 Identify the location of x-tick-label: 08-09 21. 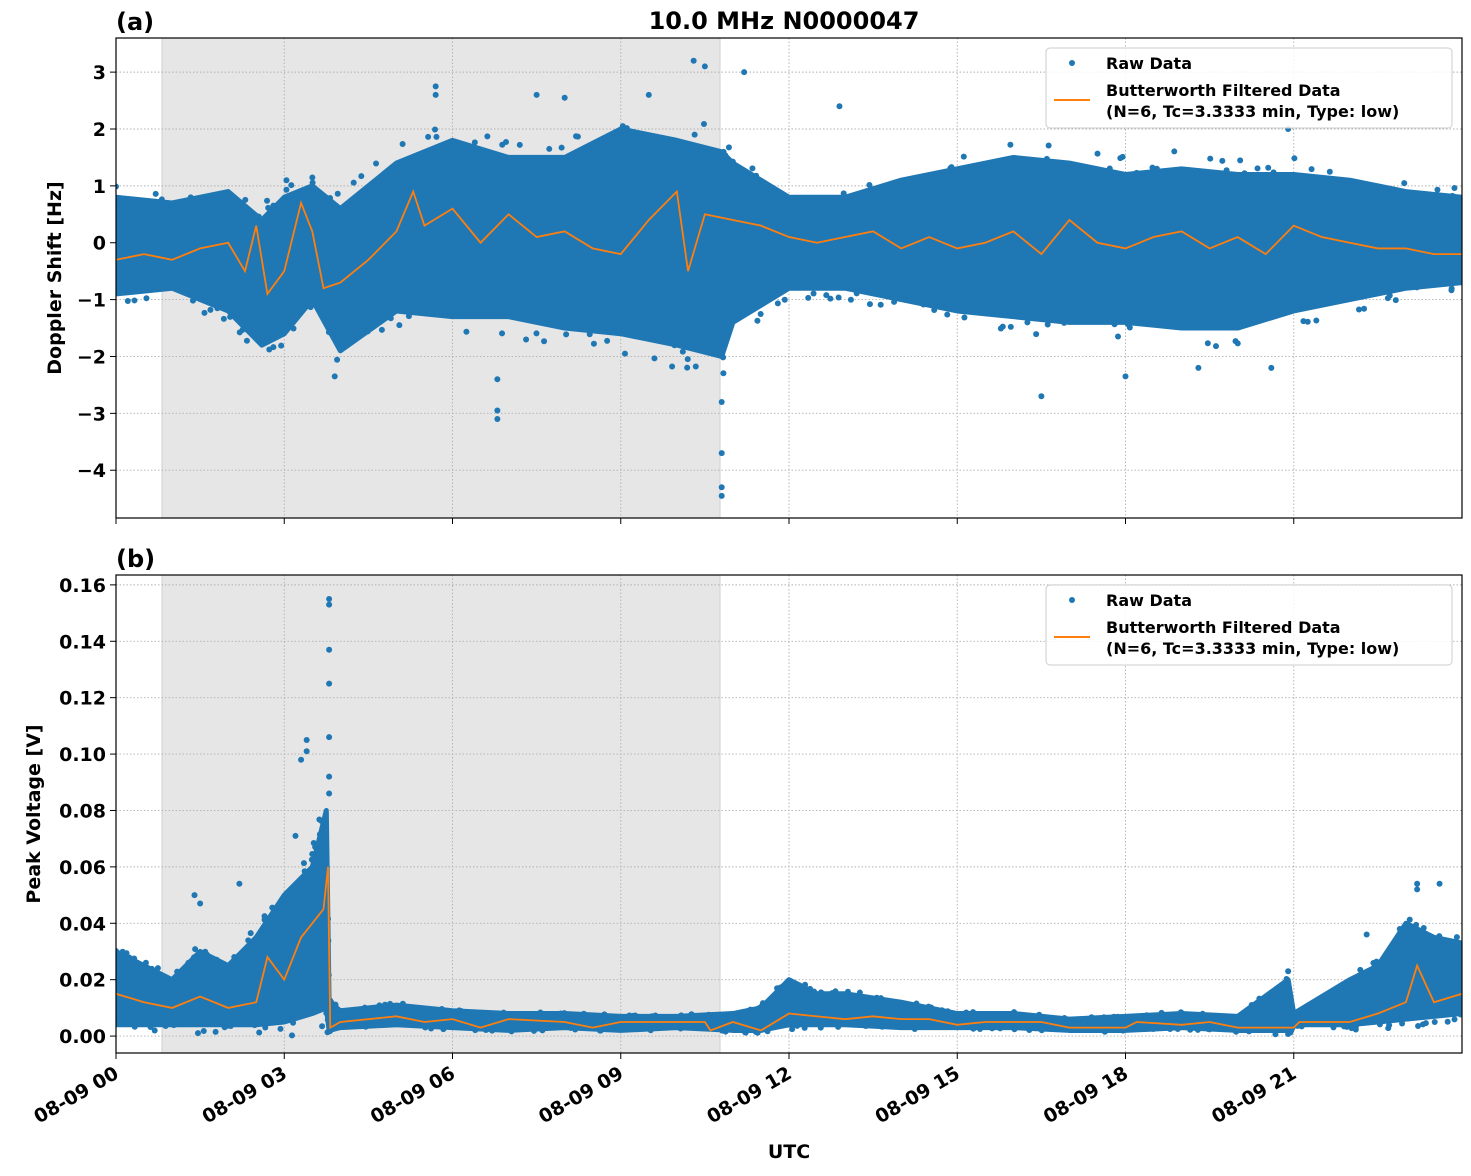
(1254, 1095).